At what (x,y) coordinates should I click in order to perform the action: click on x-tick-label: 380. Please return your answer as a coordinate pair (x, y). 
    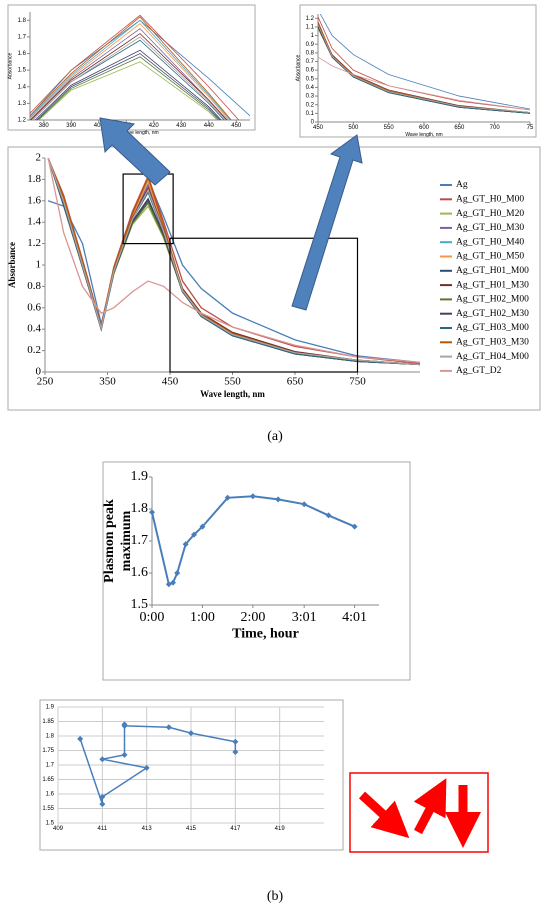
    Looking at the image, I should click on (44, 126).